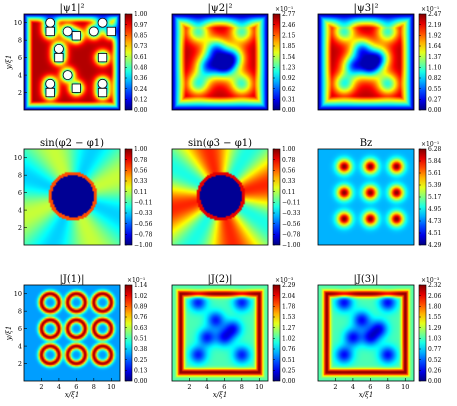 This screenshot has width=457, height=406. Describe the element at coordinates (141, 78) in the screenshot. I see `colorbar-tick-label: 0.36` at that location.